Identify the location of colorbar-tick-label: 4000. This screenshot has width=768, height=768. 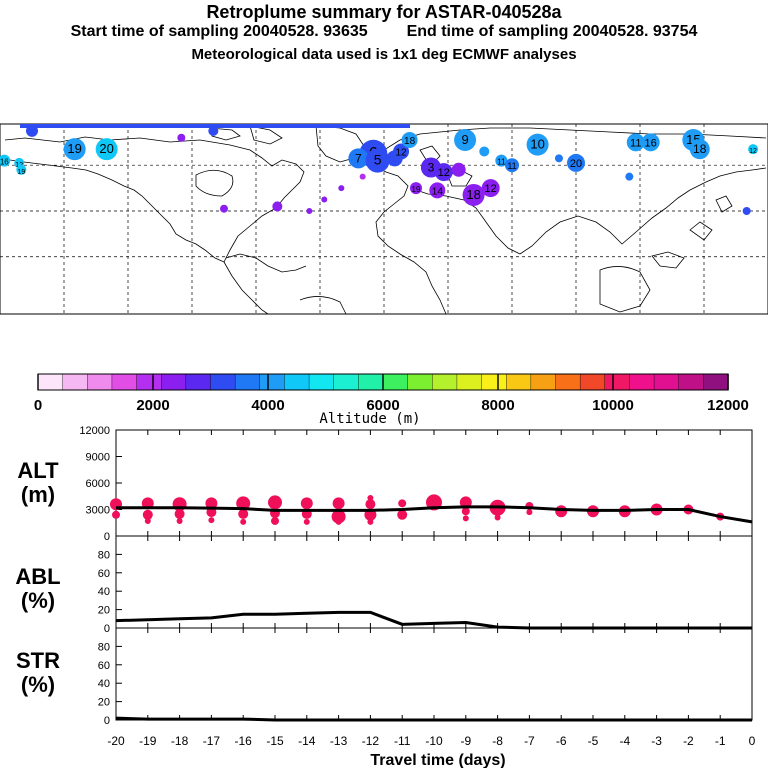
(267, 405).